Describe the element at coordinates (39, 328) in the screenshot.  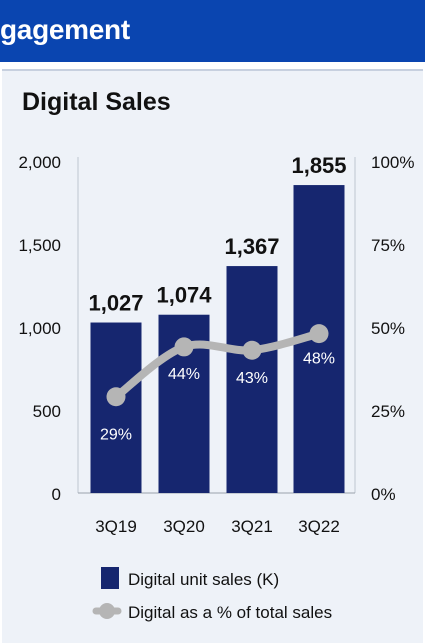
I see `left-axis-tick-label: 1,000` at that location.